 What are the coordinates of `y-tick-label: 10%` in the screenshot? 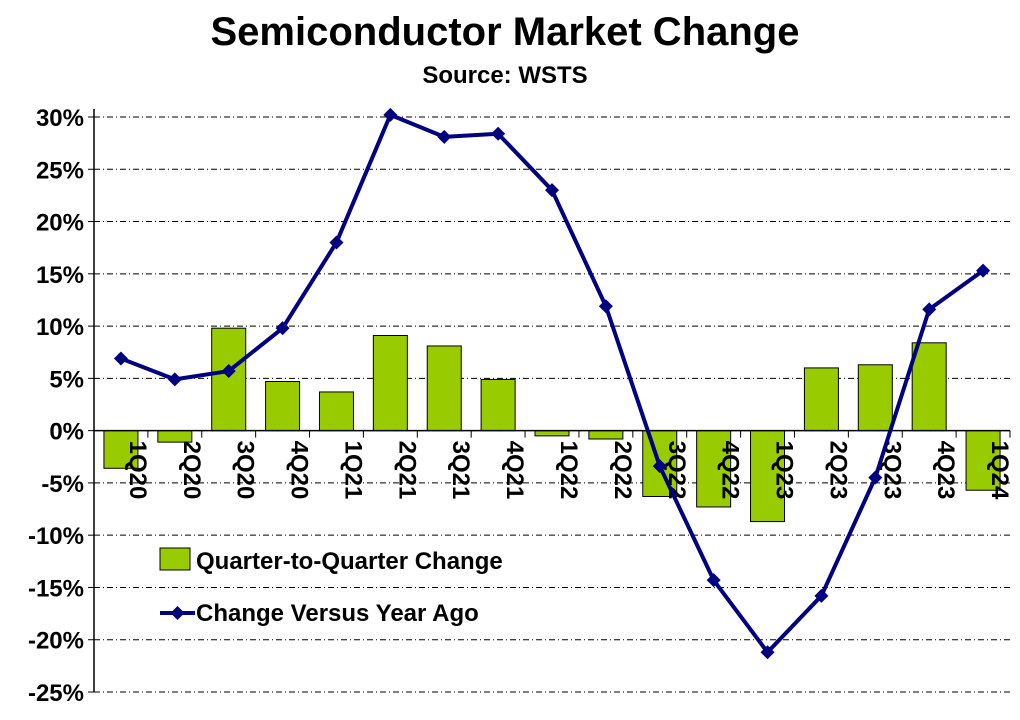 It's located at (60, 327).